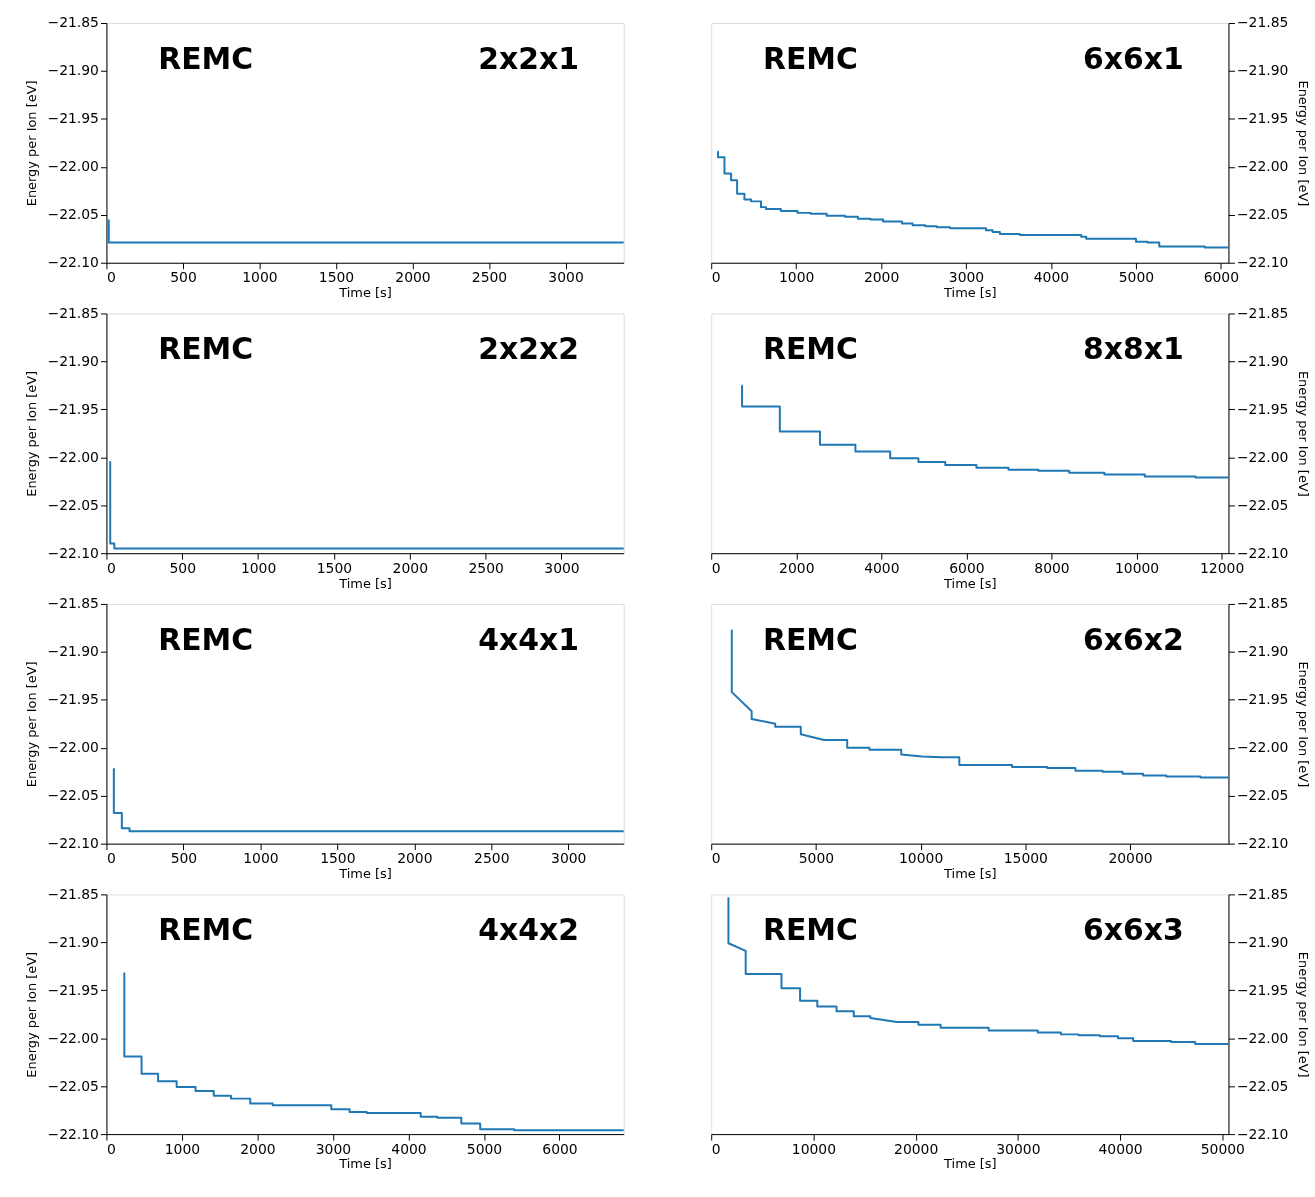 The width and height of the screenshot is (1315, 1197). I want to click on annotation: 6x6x3, so click(1133, 930).